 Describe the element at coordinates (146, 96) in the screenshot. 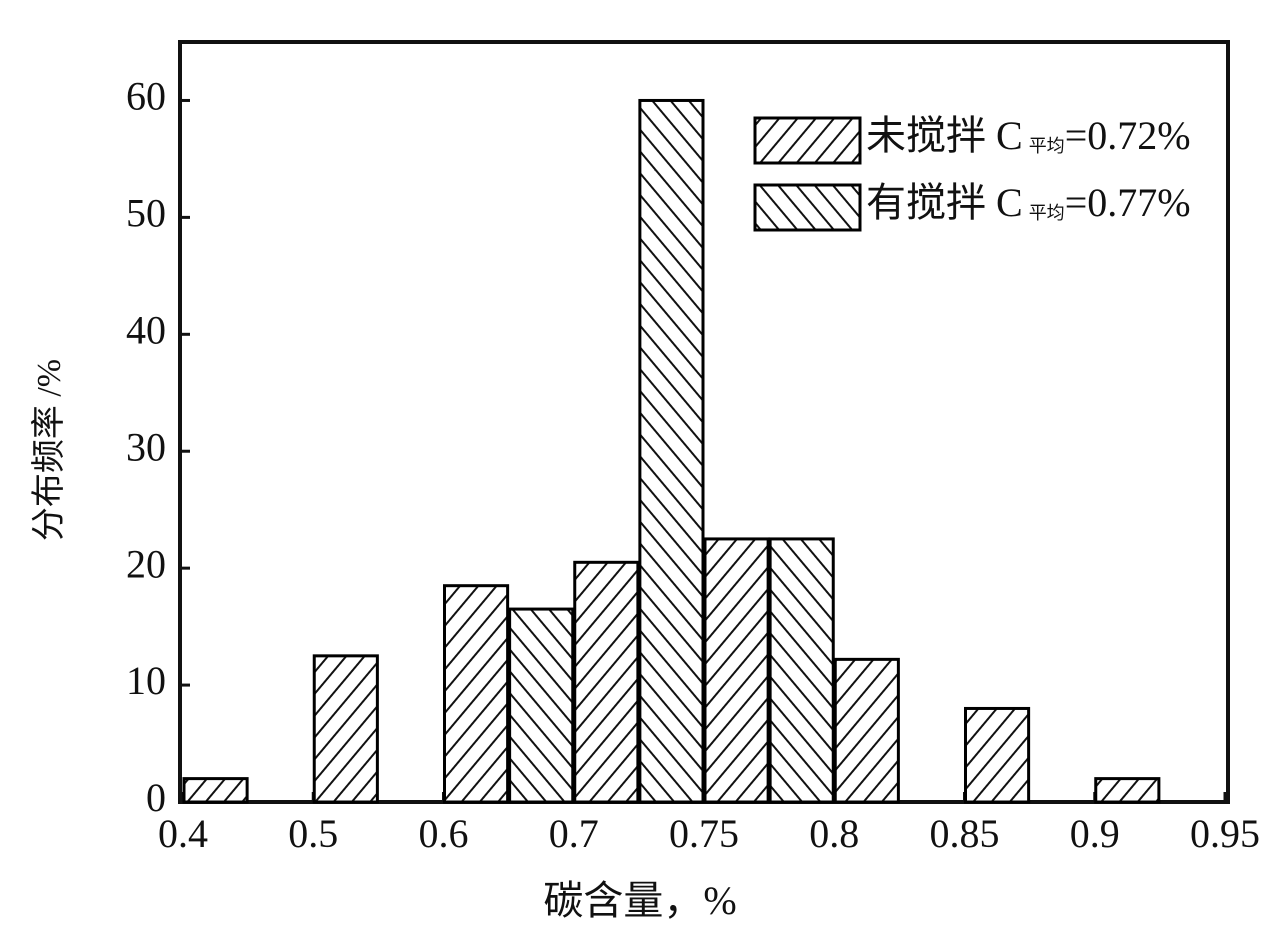

I see `y-tick-label: 60` at that location.